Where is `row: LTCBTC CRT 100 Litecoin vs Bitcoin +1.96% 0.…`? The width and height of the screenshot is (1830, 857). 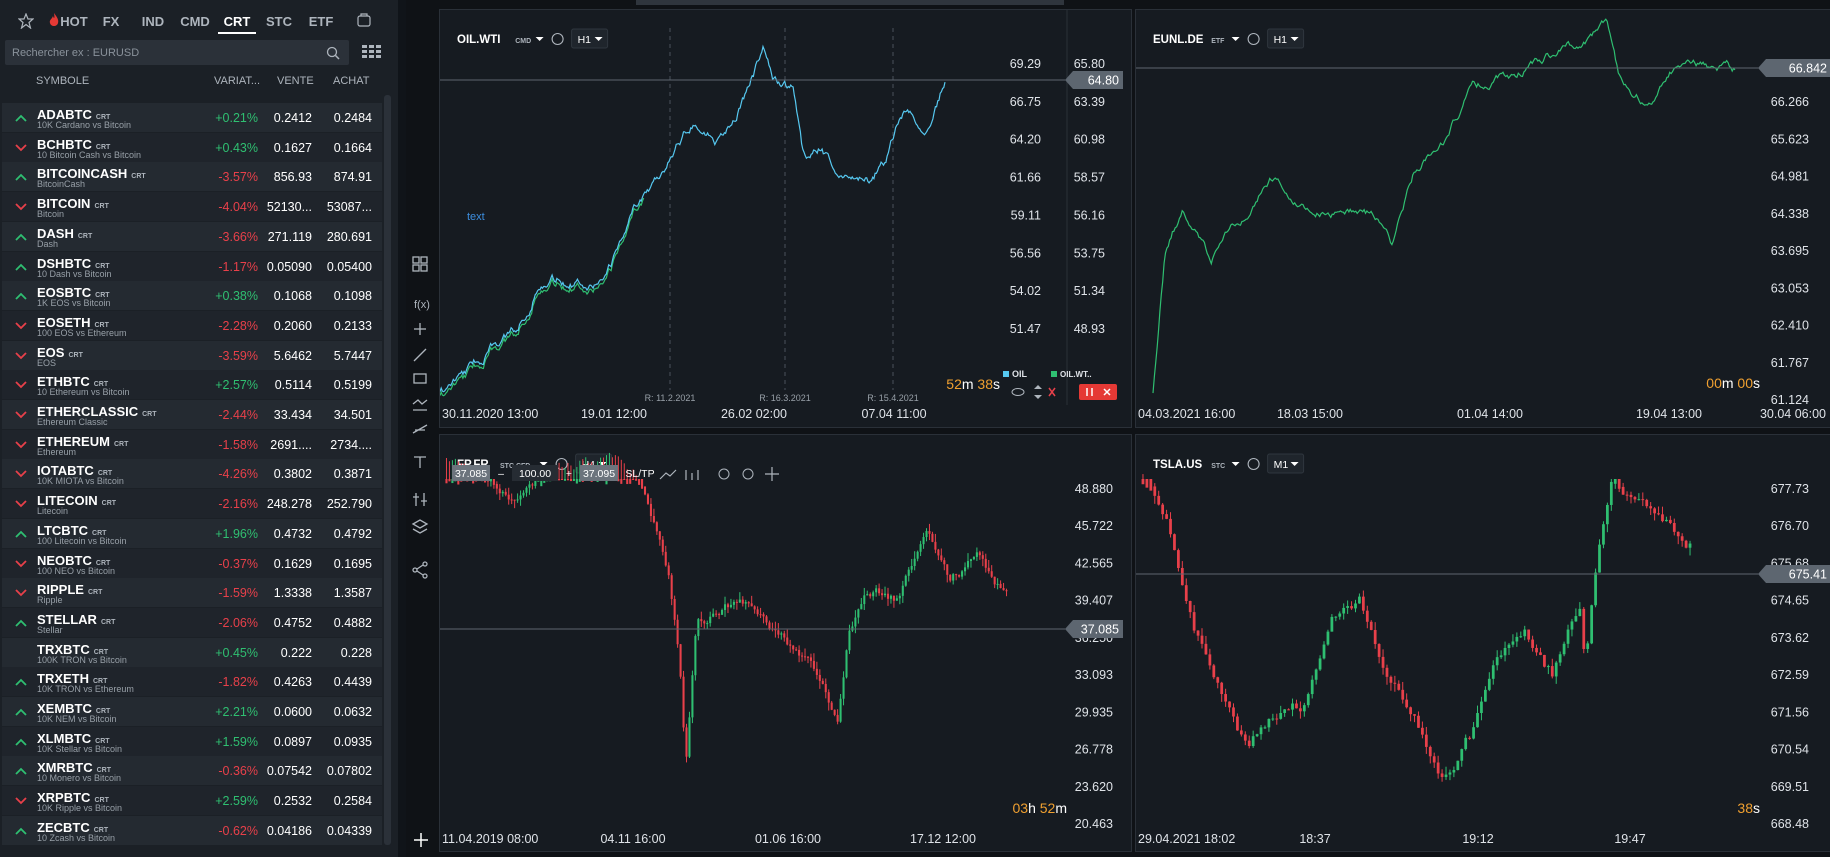
row: LTCBTC CRT 100 Litecoin vs Bitcoin +1.96% 0.… is located at coordinates (192, 533).